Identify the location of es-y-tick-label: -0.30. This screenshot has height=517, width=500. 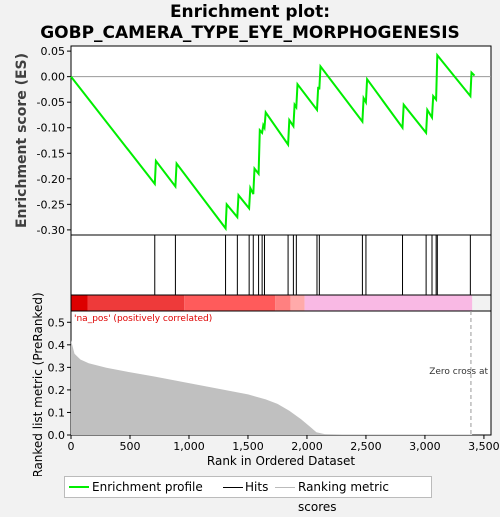
(51, 230).